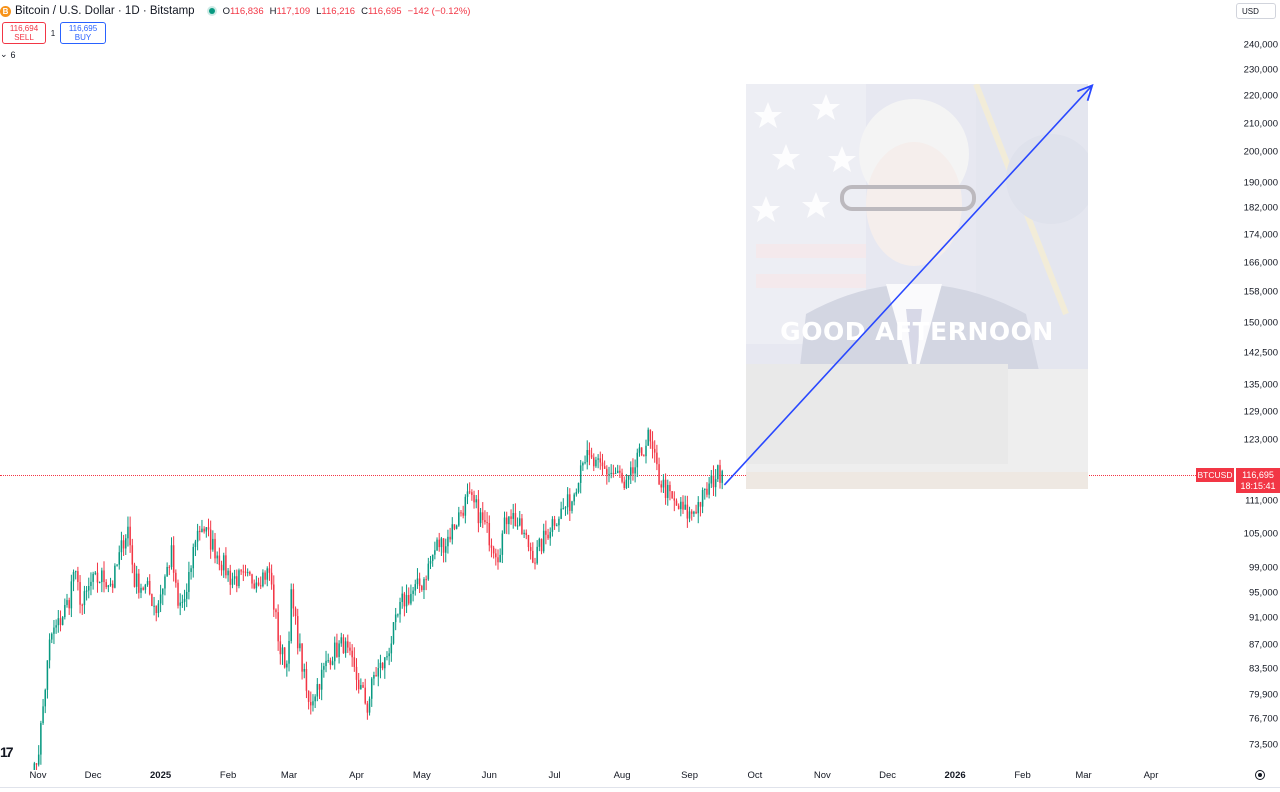 The image size is (1280, 792). Describe the element at coordinates (1256, 11) in the screenshot. I see `currency-selector: USD` at that location.